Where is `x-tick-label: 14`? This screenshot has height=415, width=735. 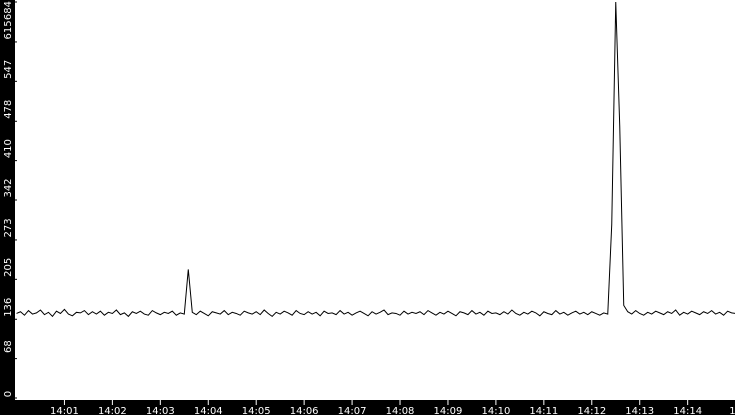 x-tick-label: 14 is located at coordinates (732, 410).